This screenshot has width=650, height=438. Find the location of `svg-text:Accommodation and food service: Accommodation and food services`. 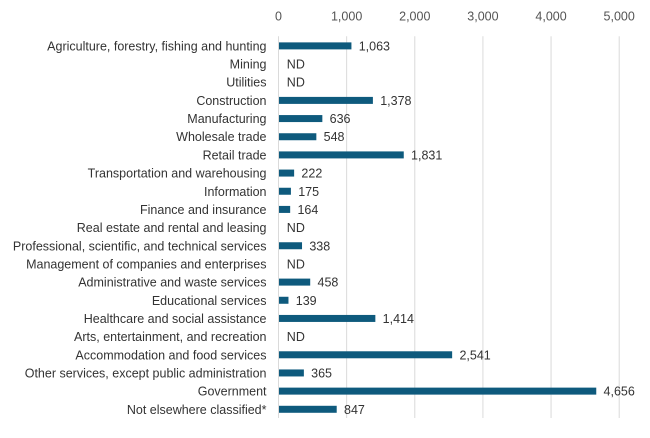

svg-text:Accommodation and food service: Accommodation and food services is located at coordinates (170, 355).